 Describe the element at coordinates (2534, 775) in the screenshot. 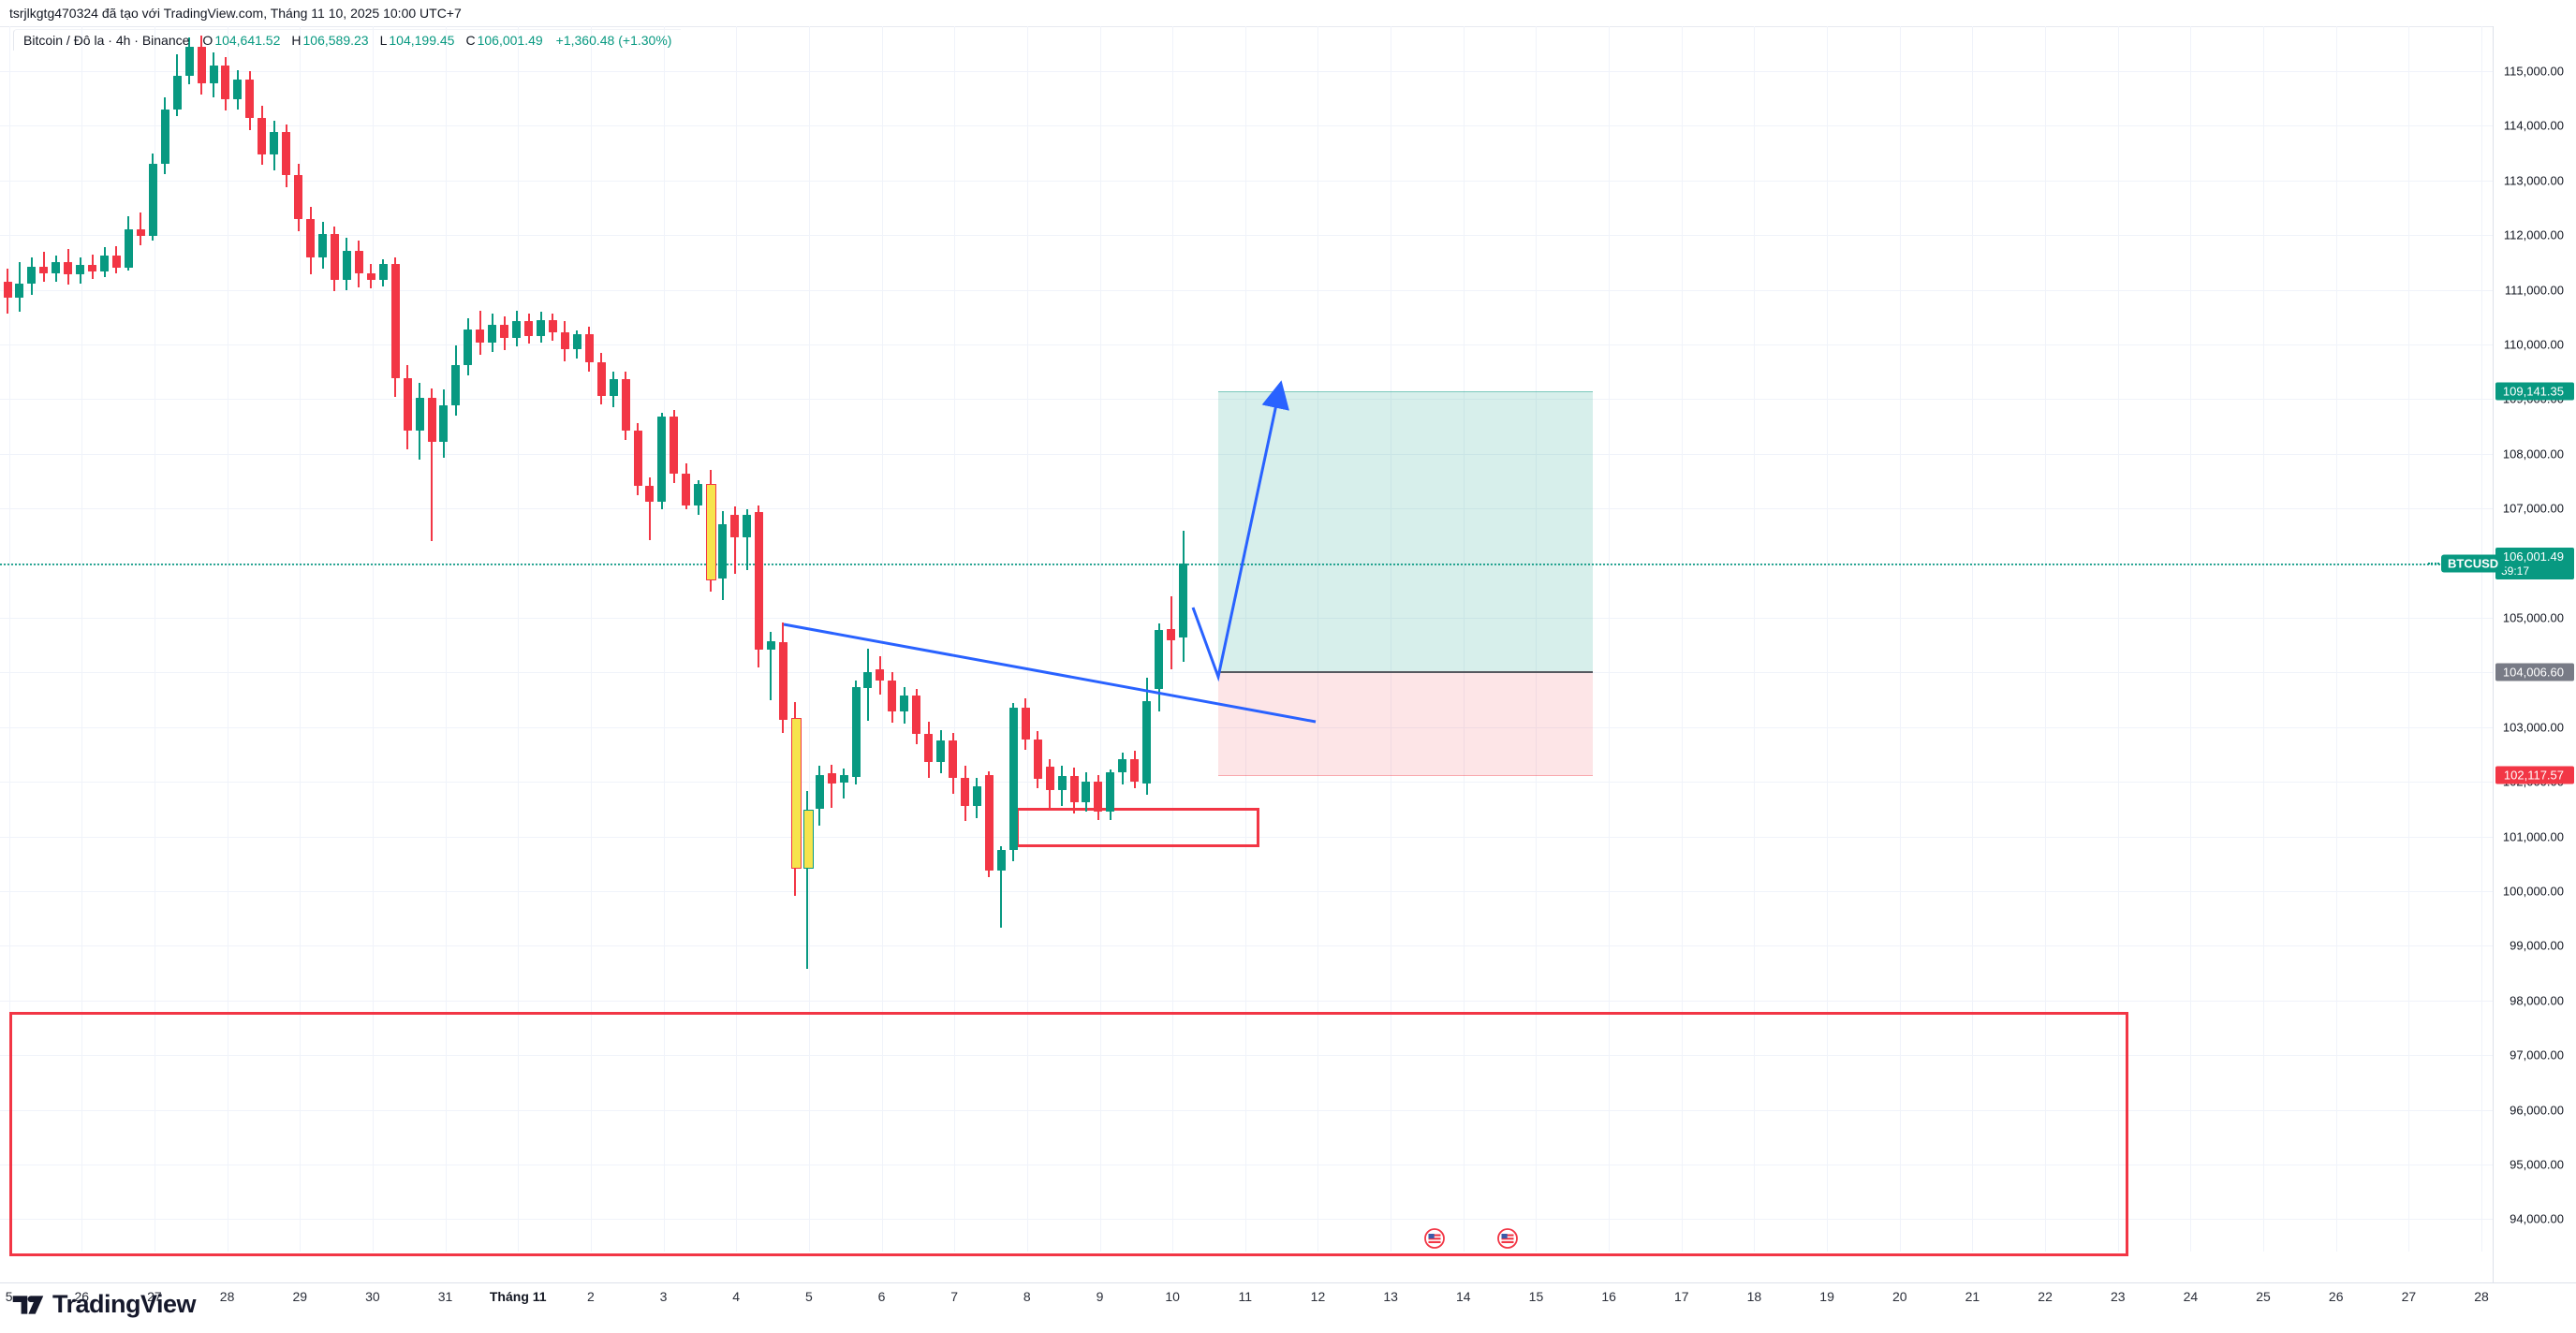

I see `price-label-stop: 102,117.57` at that location.